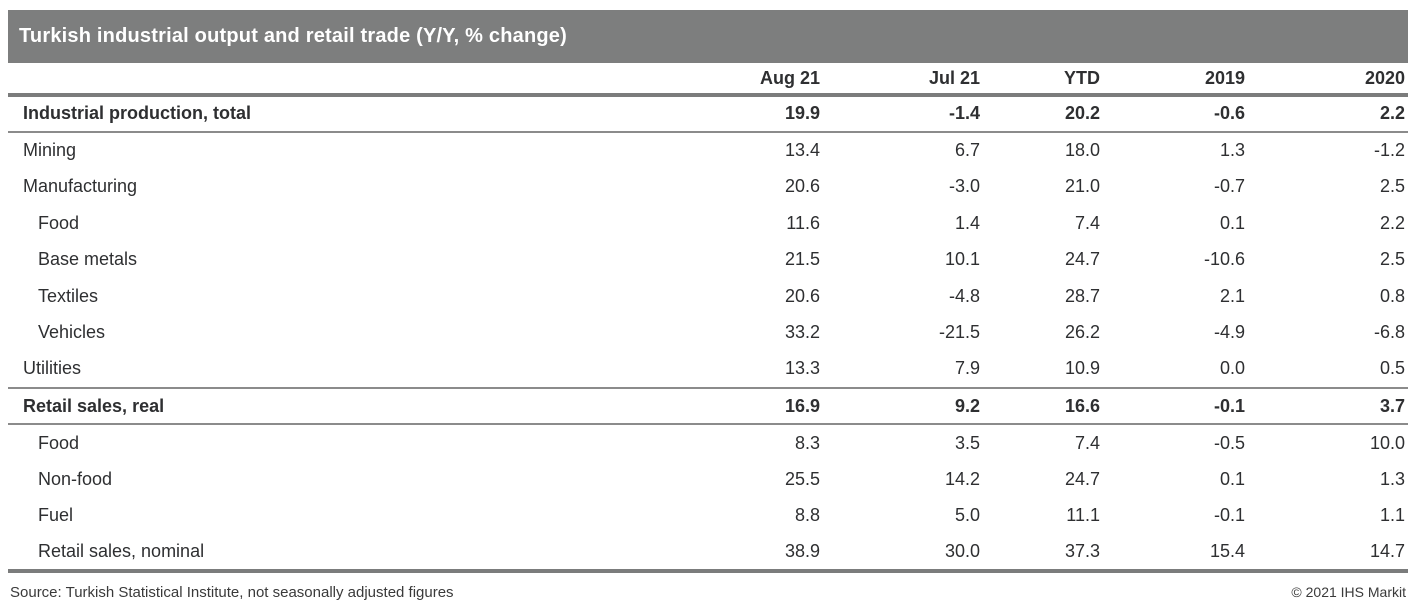 This screenshot has width=1416, height=613. I want to click on table-row: Retail sales, real 16.9 9.2 16.6 -0.1 3.7, so click(708, 406).